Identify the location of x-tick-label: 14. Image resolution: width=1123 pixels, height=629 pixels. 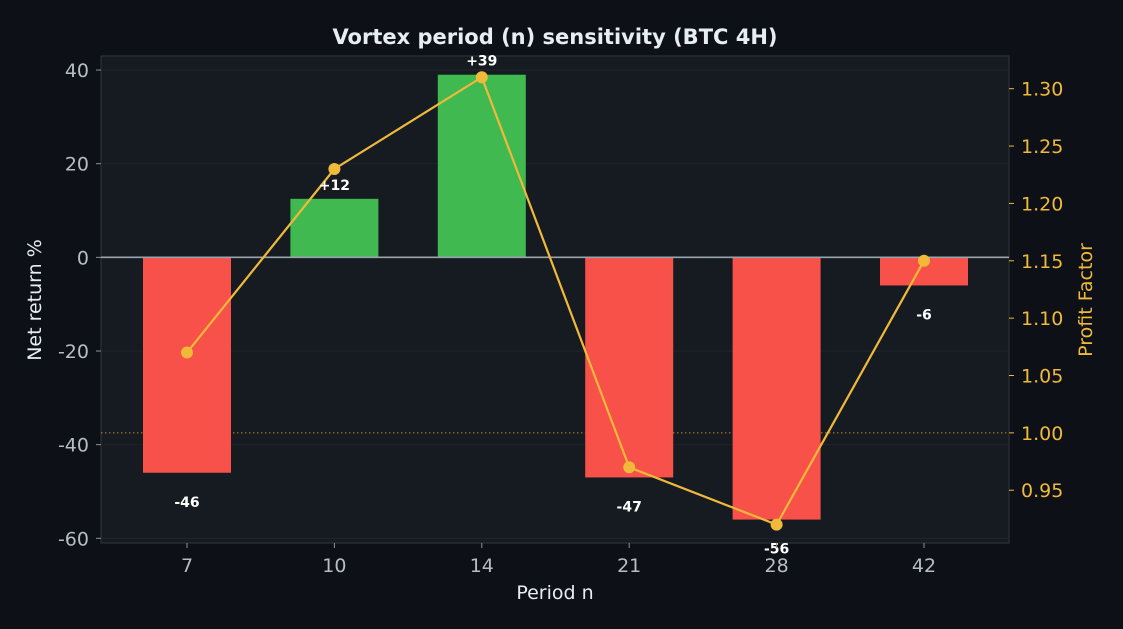
(482, 566).